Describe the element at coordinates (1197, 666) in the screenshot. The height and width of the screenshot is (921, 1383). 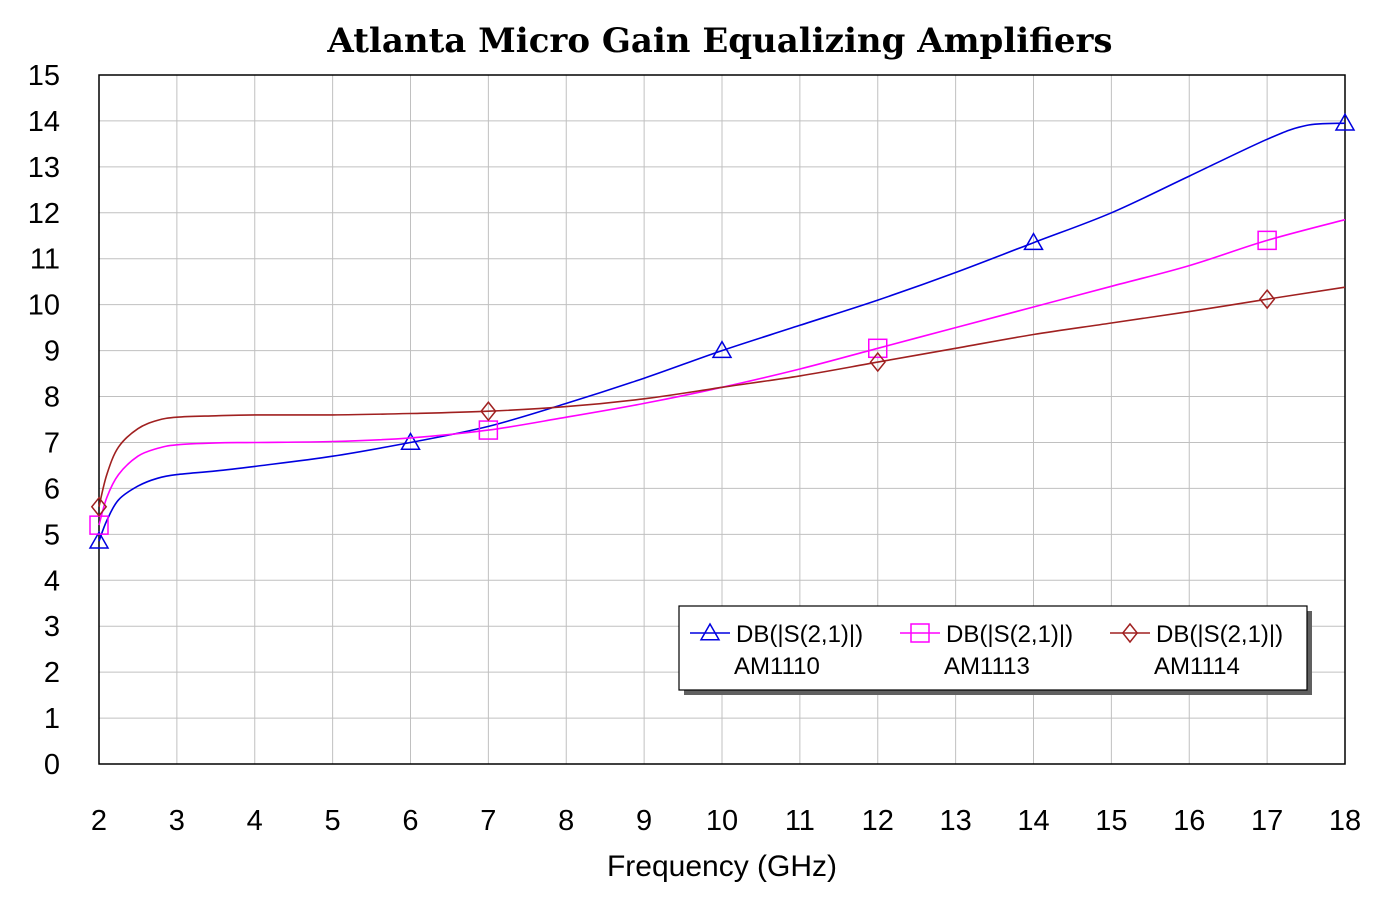
I see `legend-series-part: AM1114` at that location.